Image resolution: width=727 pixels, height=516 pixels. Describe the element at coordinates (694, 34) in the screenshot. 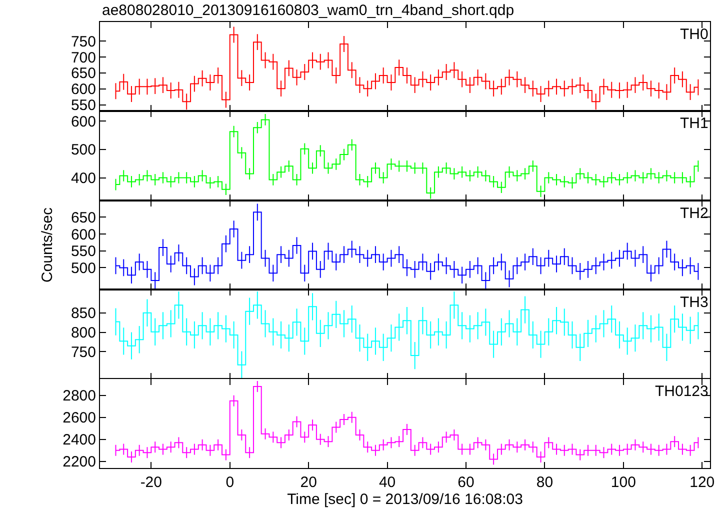

I see `annotation: TH0` at that location.